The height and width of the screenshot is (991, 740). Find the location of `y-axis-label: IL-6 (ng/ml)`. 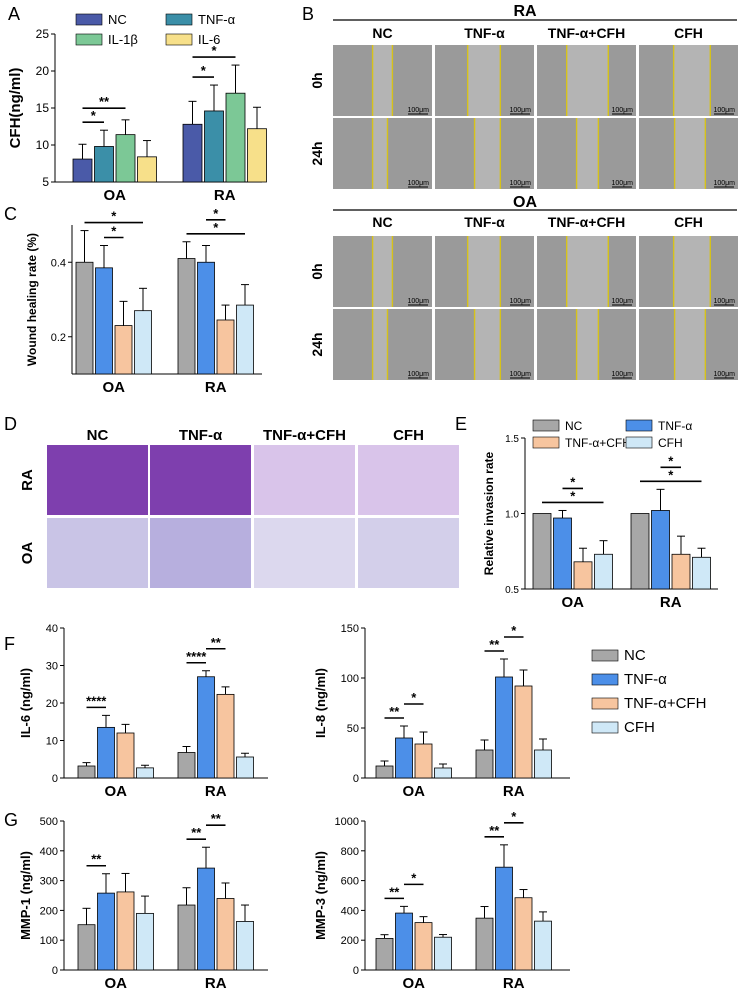

y-axis-label: IL-6 (ng/ml) is located at coordinates (25, 703).